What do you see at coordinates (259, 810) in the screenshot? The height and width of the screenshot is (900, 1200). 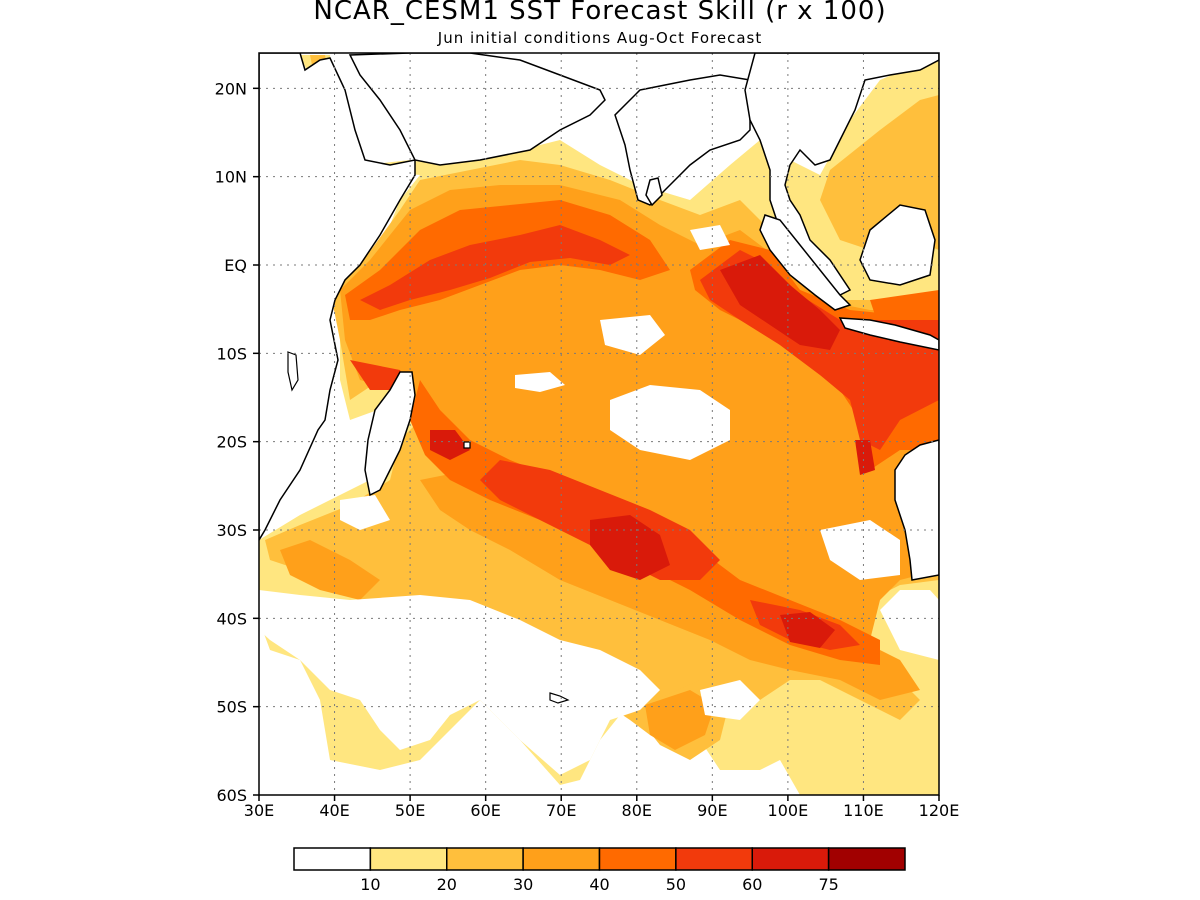 I see `lon-tick-label: 30E` at bounding box center [259, 810].